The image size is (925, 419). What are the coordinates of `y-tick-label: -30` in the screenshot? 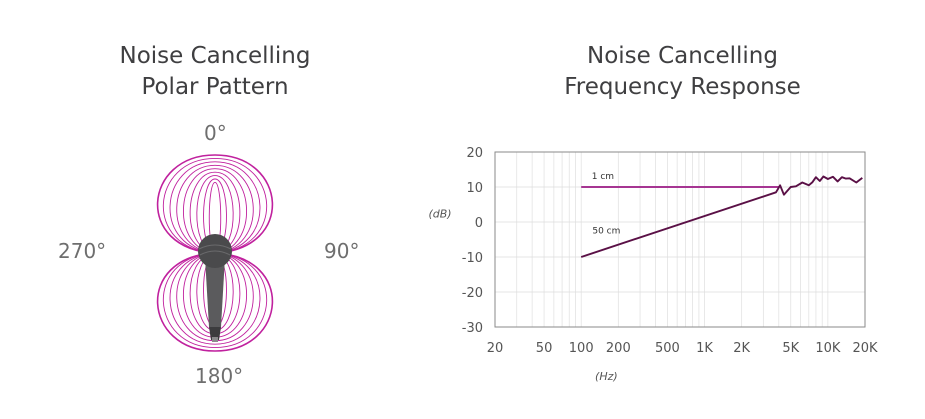 It's located at (472, 328).